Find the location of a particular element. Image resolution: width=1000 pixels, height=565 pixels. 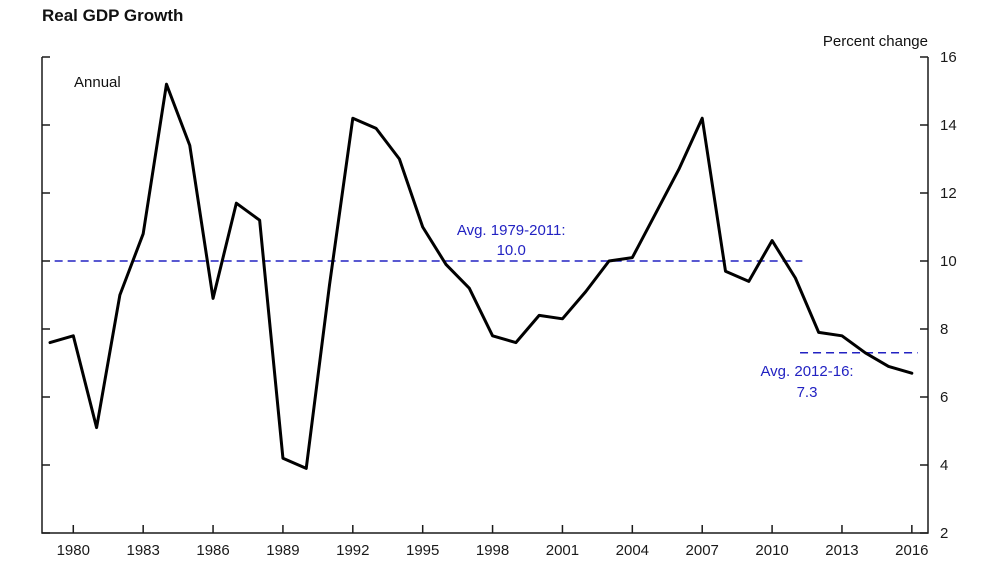

y-tick-label: 4 is located at coordinates (944, 465).